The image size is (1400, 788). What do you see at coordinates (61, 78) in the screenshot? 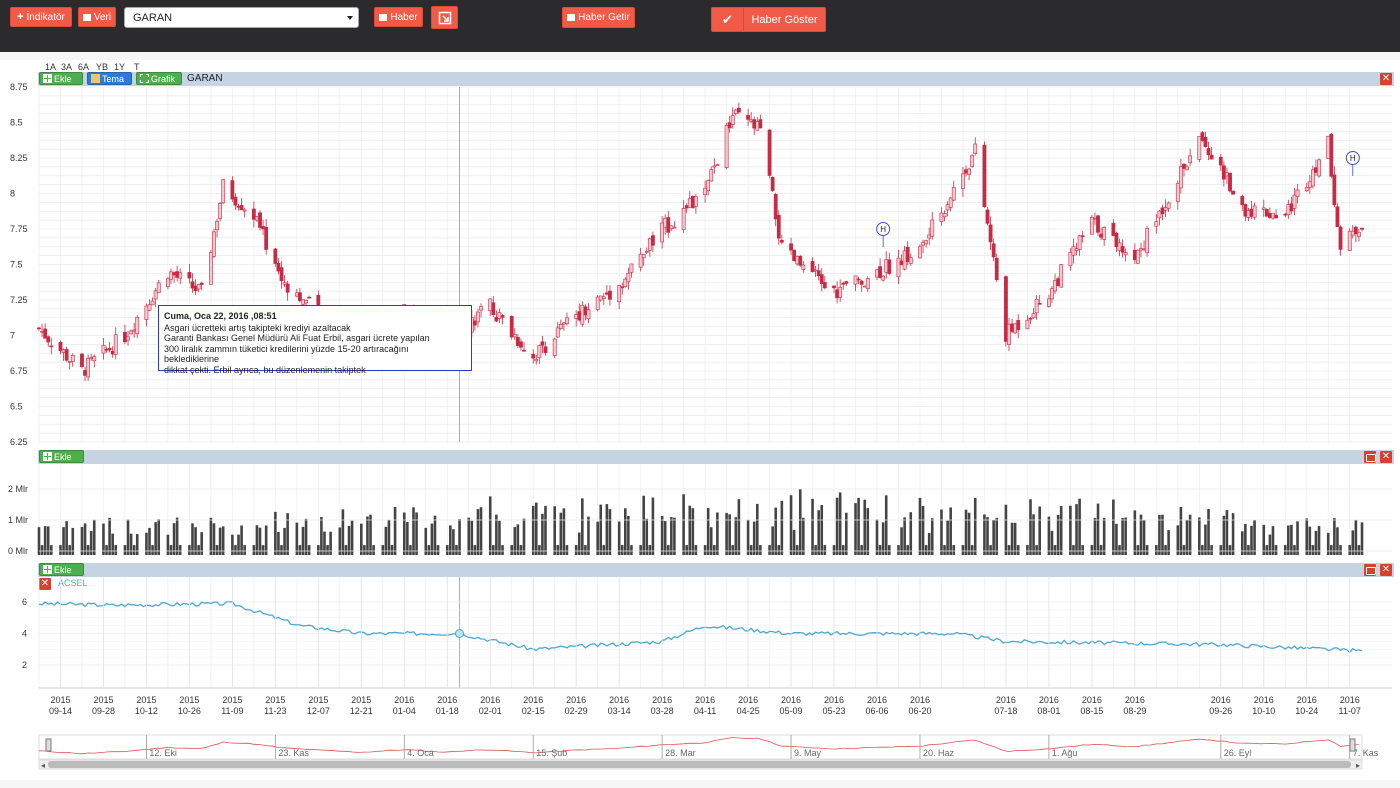
I see `main-ekle-button: Ekle` at bounding box center [61, 78].